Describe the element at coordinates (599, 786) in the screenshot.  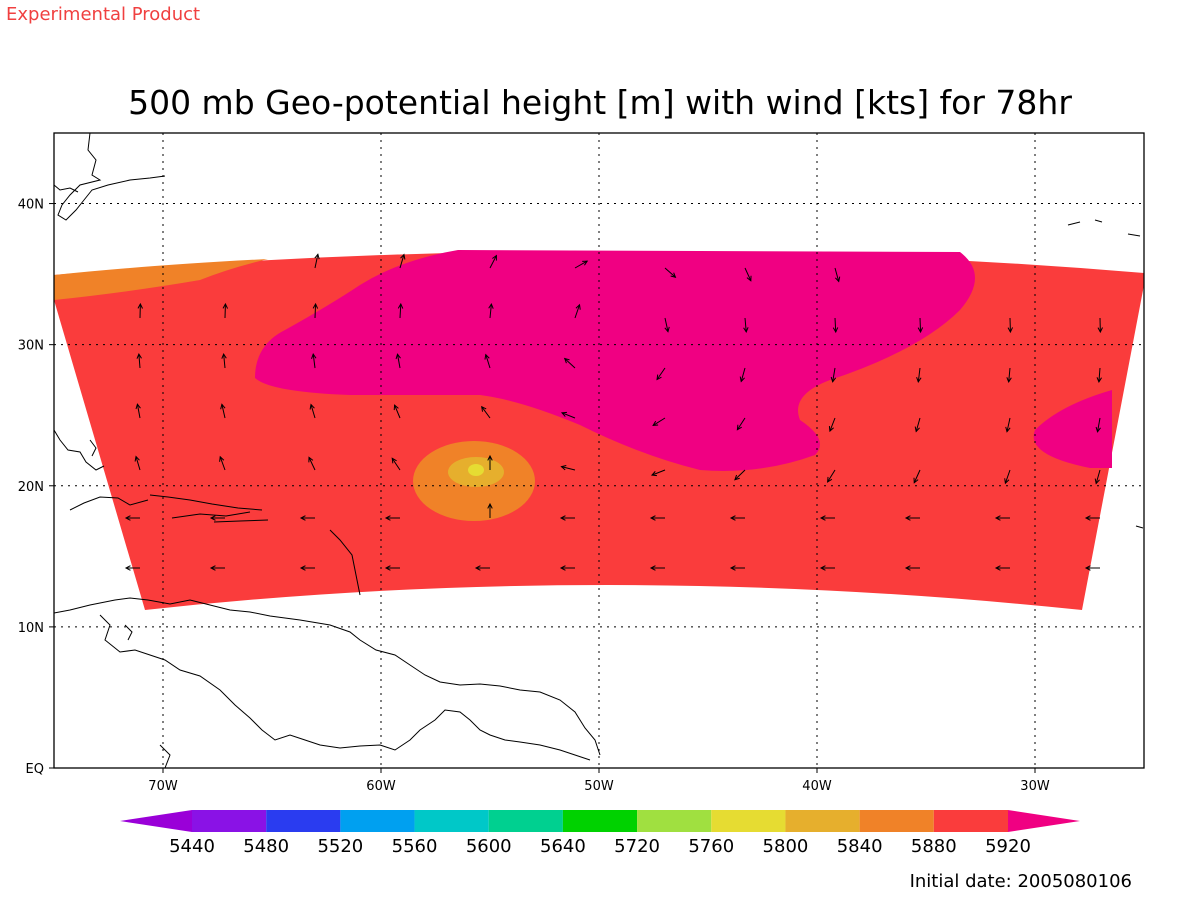
I see `lon-tick-label: 50W` at that location.